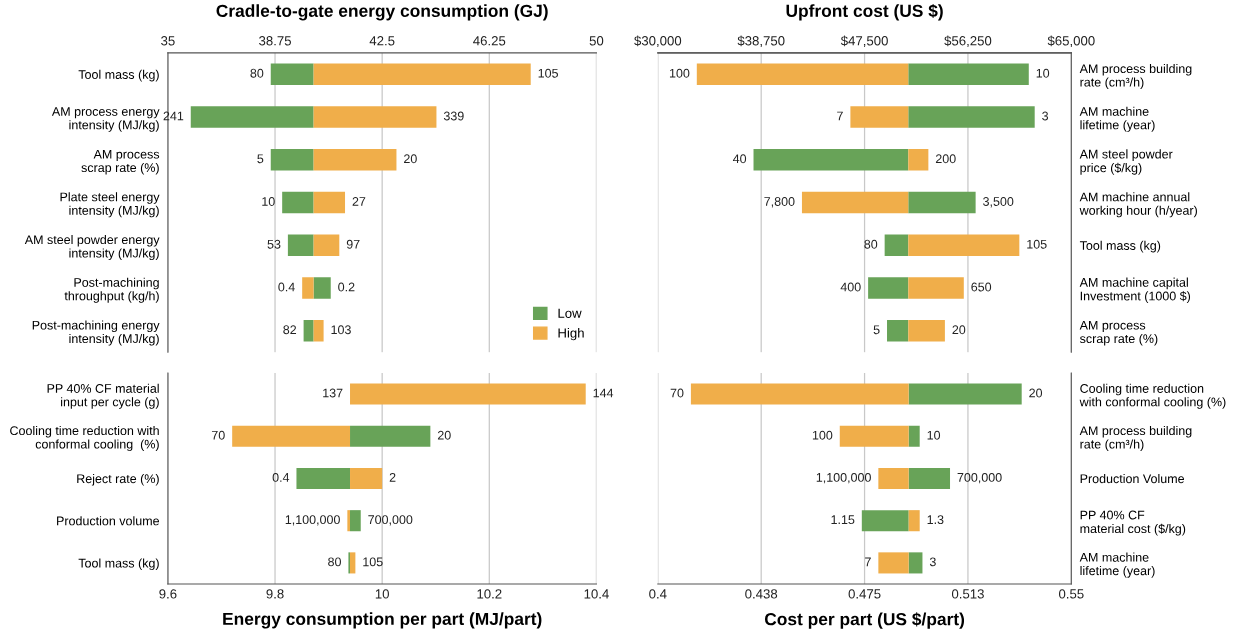  Describe the element at coordinates (290, 330) in the screenshot. I see `annotation: 82` at that location.